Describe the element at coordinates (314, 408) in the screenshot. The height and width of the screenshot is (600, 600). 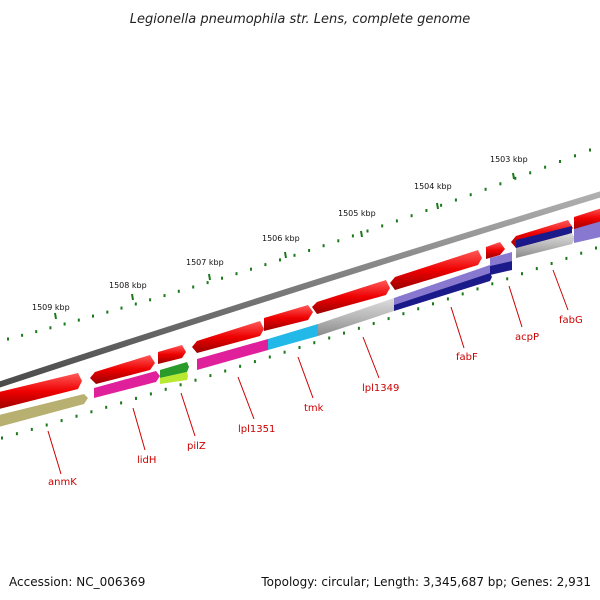
I see `gene-label-tmk: tmk` at that location.